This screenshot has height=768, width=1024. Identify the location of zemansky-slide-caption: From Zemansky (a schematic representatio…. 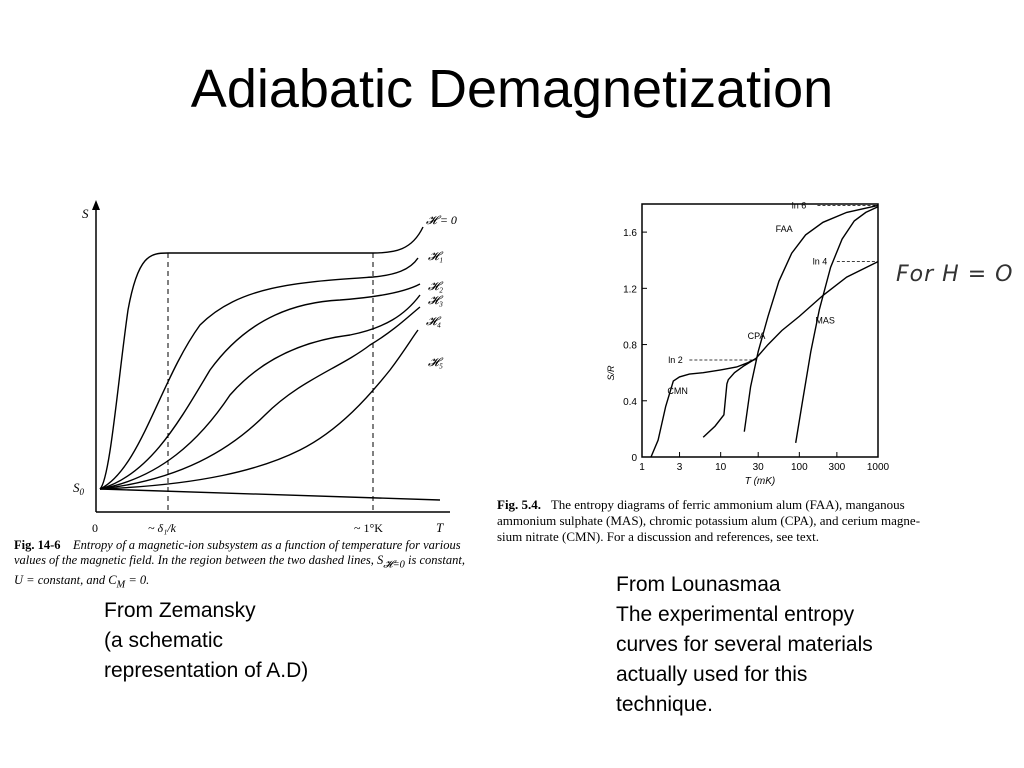
(206, 641).